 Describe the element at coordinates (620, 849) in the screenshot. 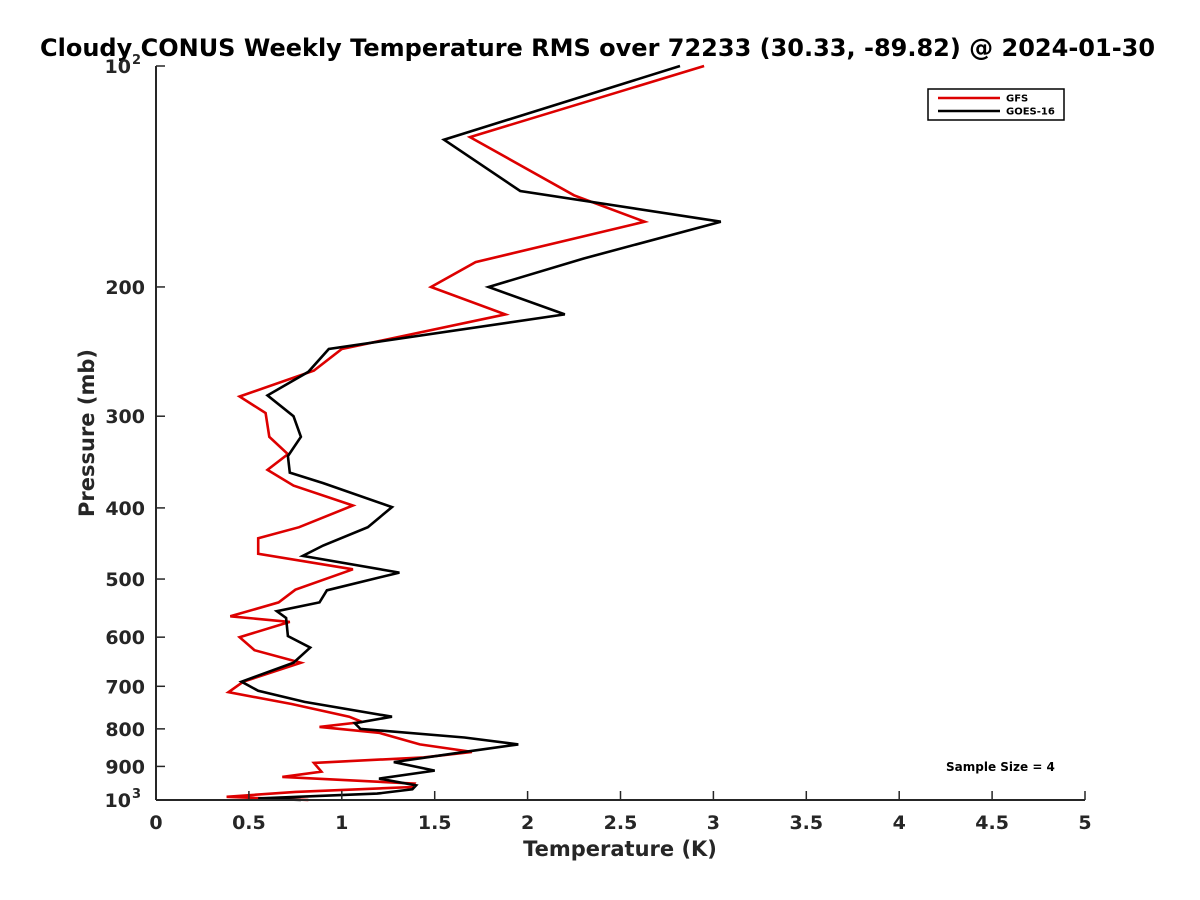

I see `x-axis-label: Temperature (K)` at that location.